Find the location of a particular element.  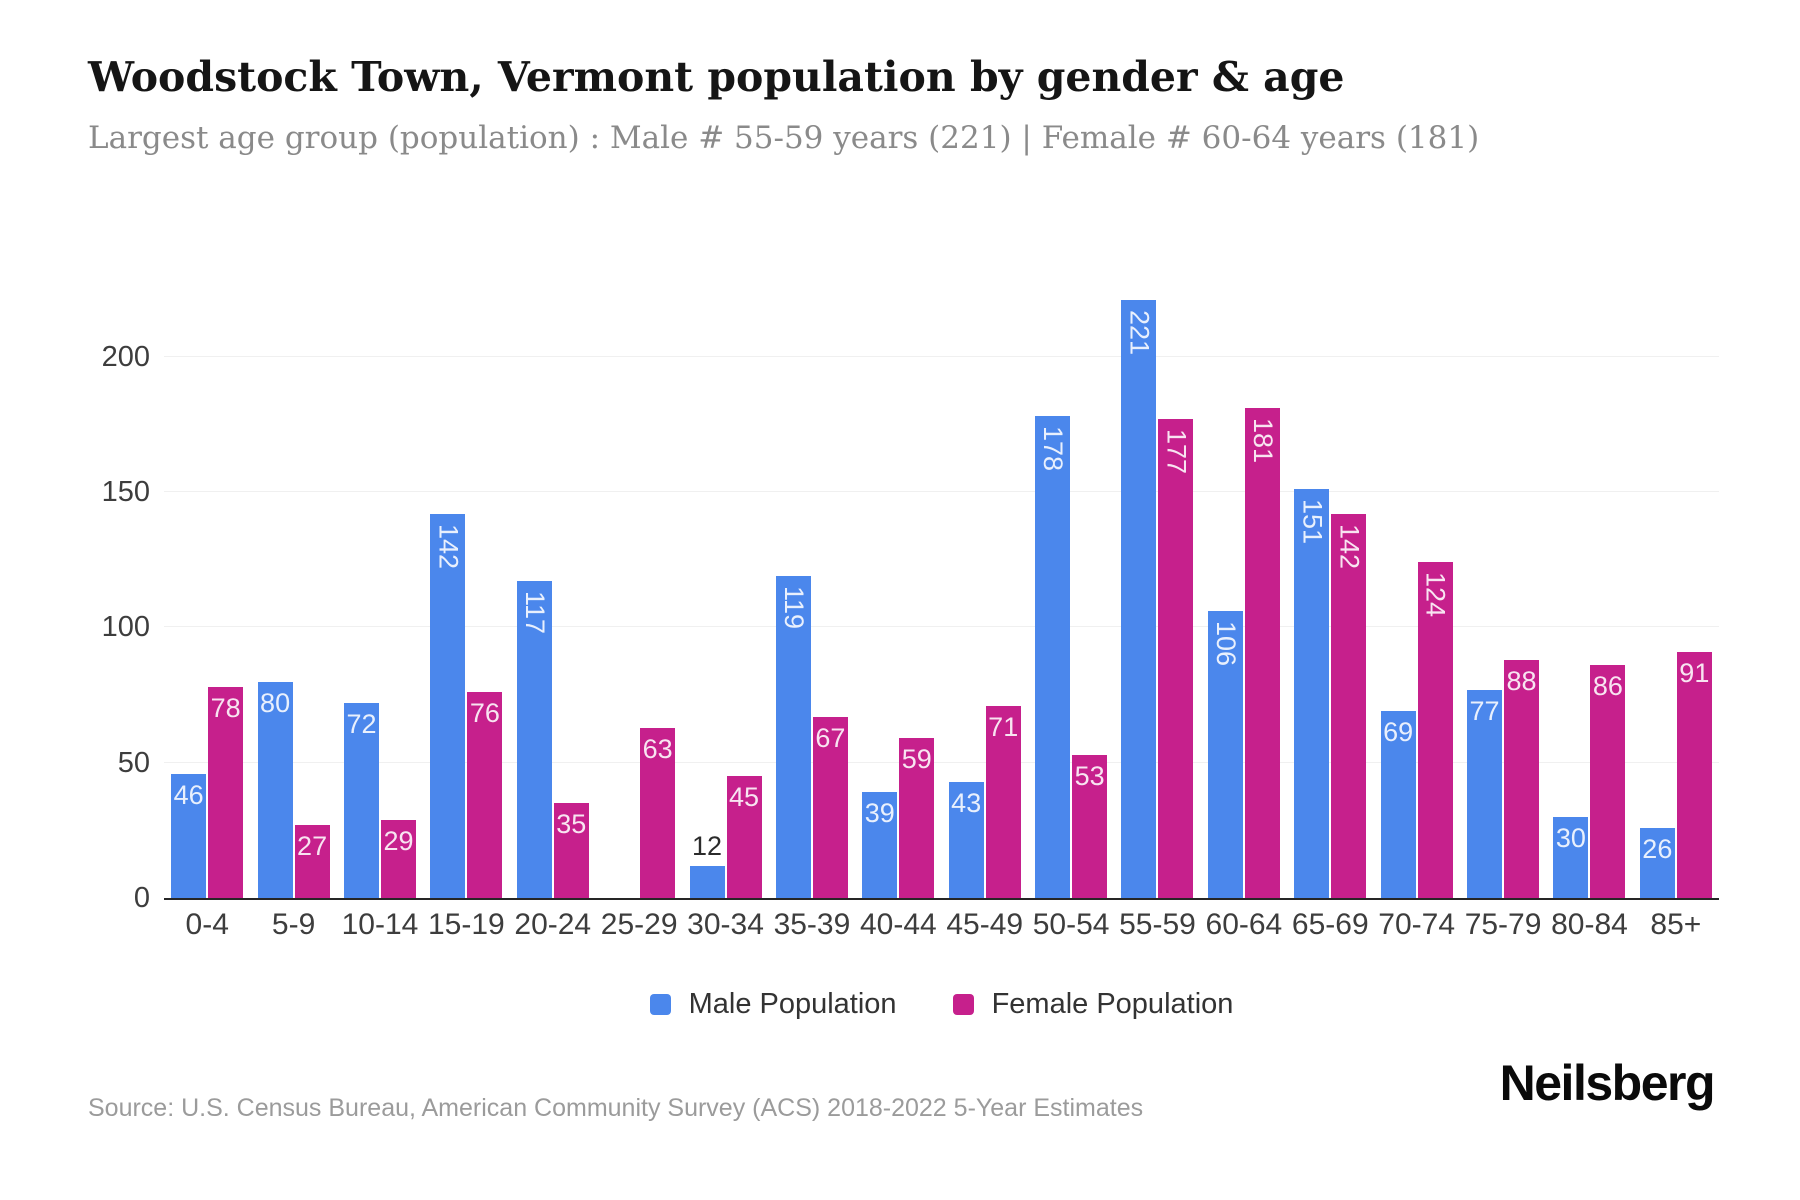

male-bar: 119 is located at coordinates (793, 737).